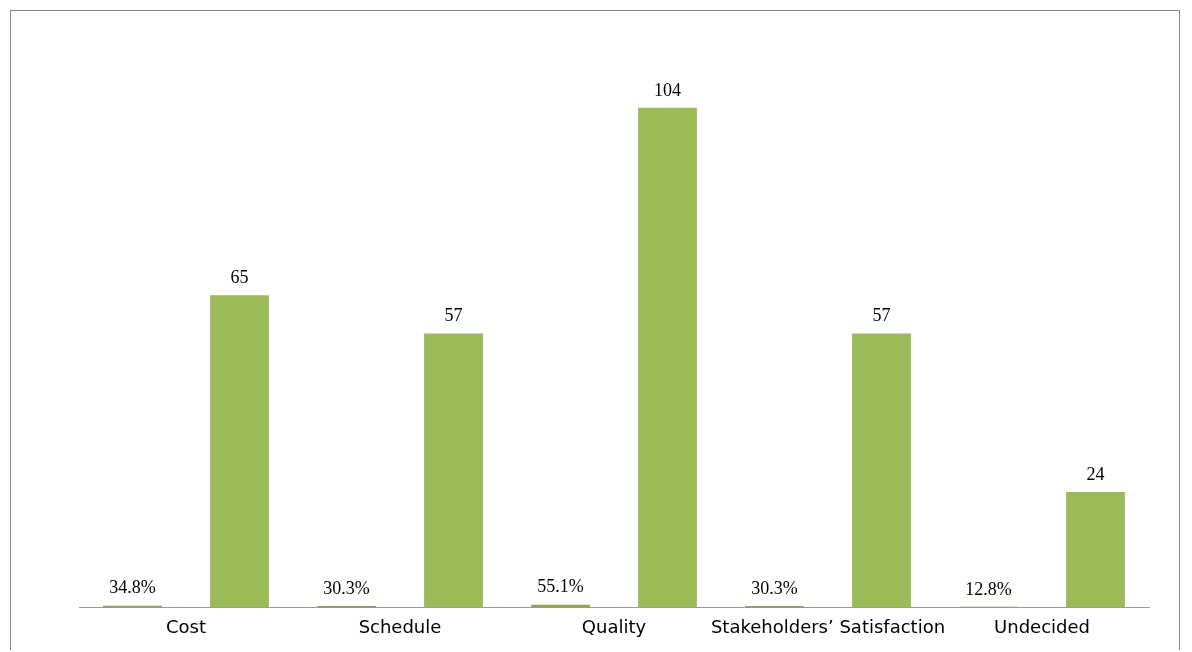 The width and height of the screenshot is (1192, 652). Describe the element at coordinates (988, 588) in the screenshot. I see `data-label: 12.8%` at that location.